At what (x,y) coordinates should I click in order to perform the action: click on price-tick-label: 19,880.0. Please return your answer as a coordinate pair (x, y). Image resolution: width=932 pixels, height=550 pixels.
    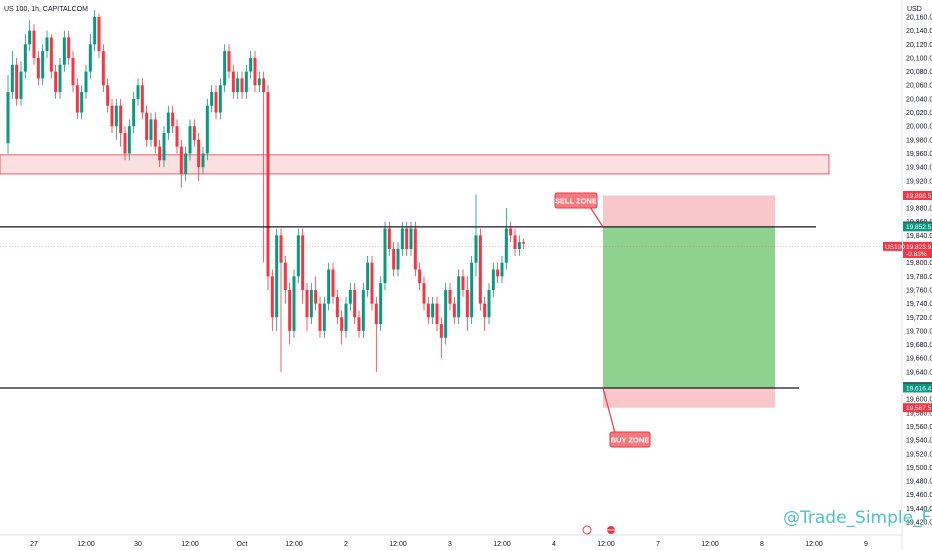
    Looking at the image, I should click on (919, 209).